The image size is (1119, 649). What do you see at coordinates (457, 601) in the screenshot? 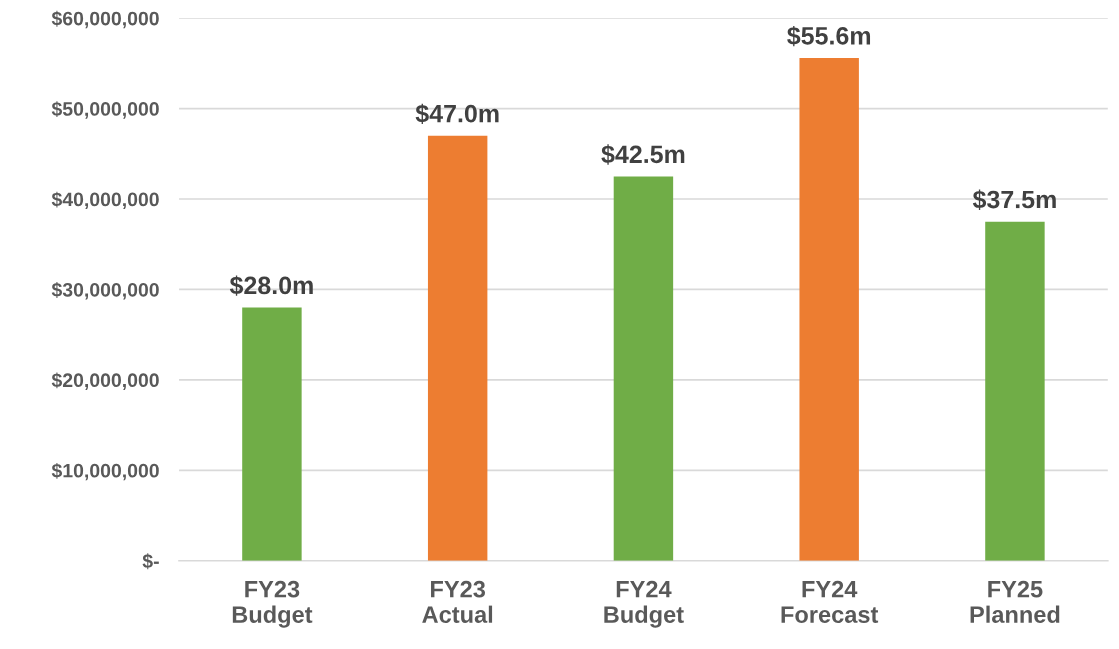
I see `x-tick-label: FY23 Actual` at bounding box center [457, 601].